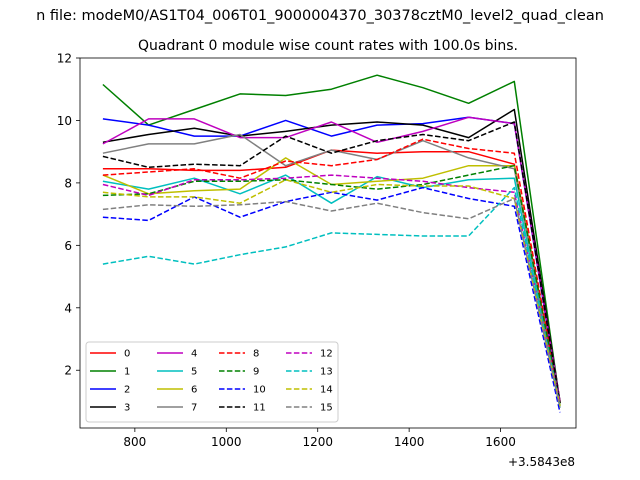  Describe the element at coordinates (68, 246) in the screenshot. I see `y-tick-label: 6` at that location.